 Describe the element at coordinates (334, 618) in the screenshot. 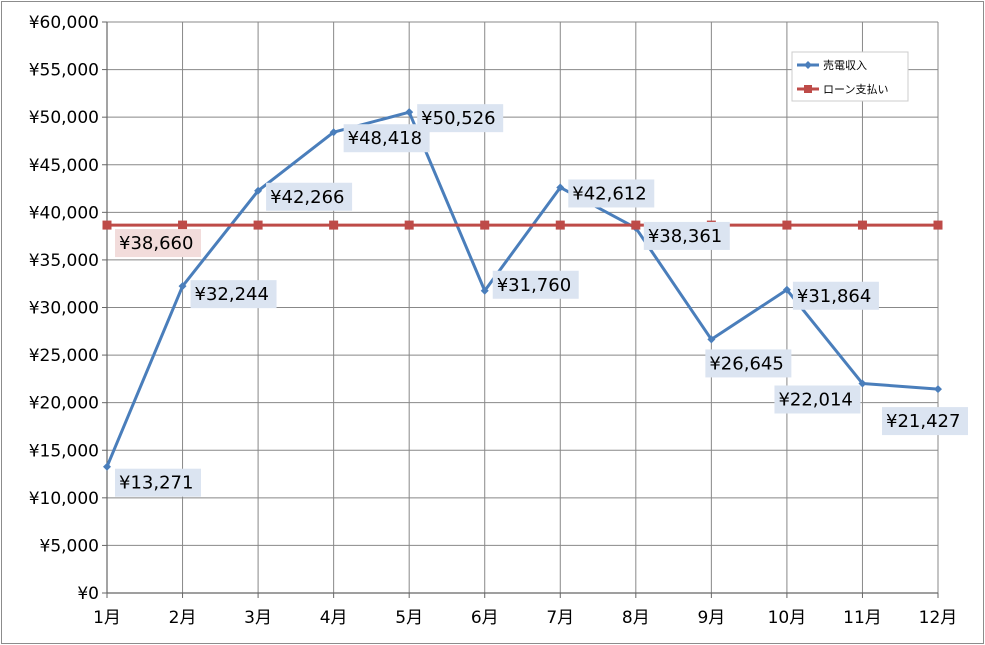

I see `x-tick-label: 4月` at that location.